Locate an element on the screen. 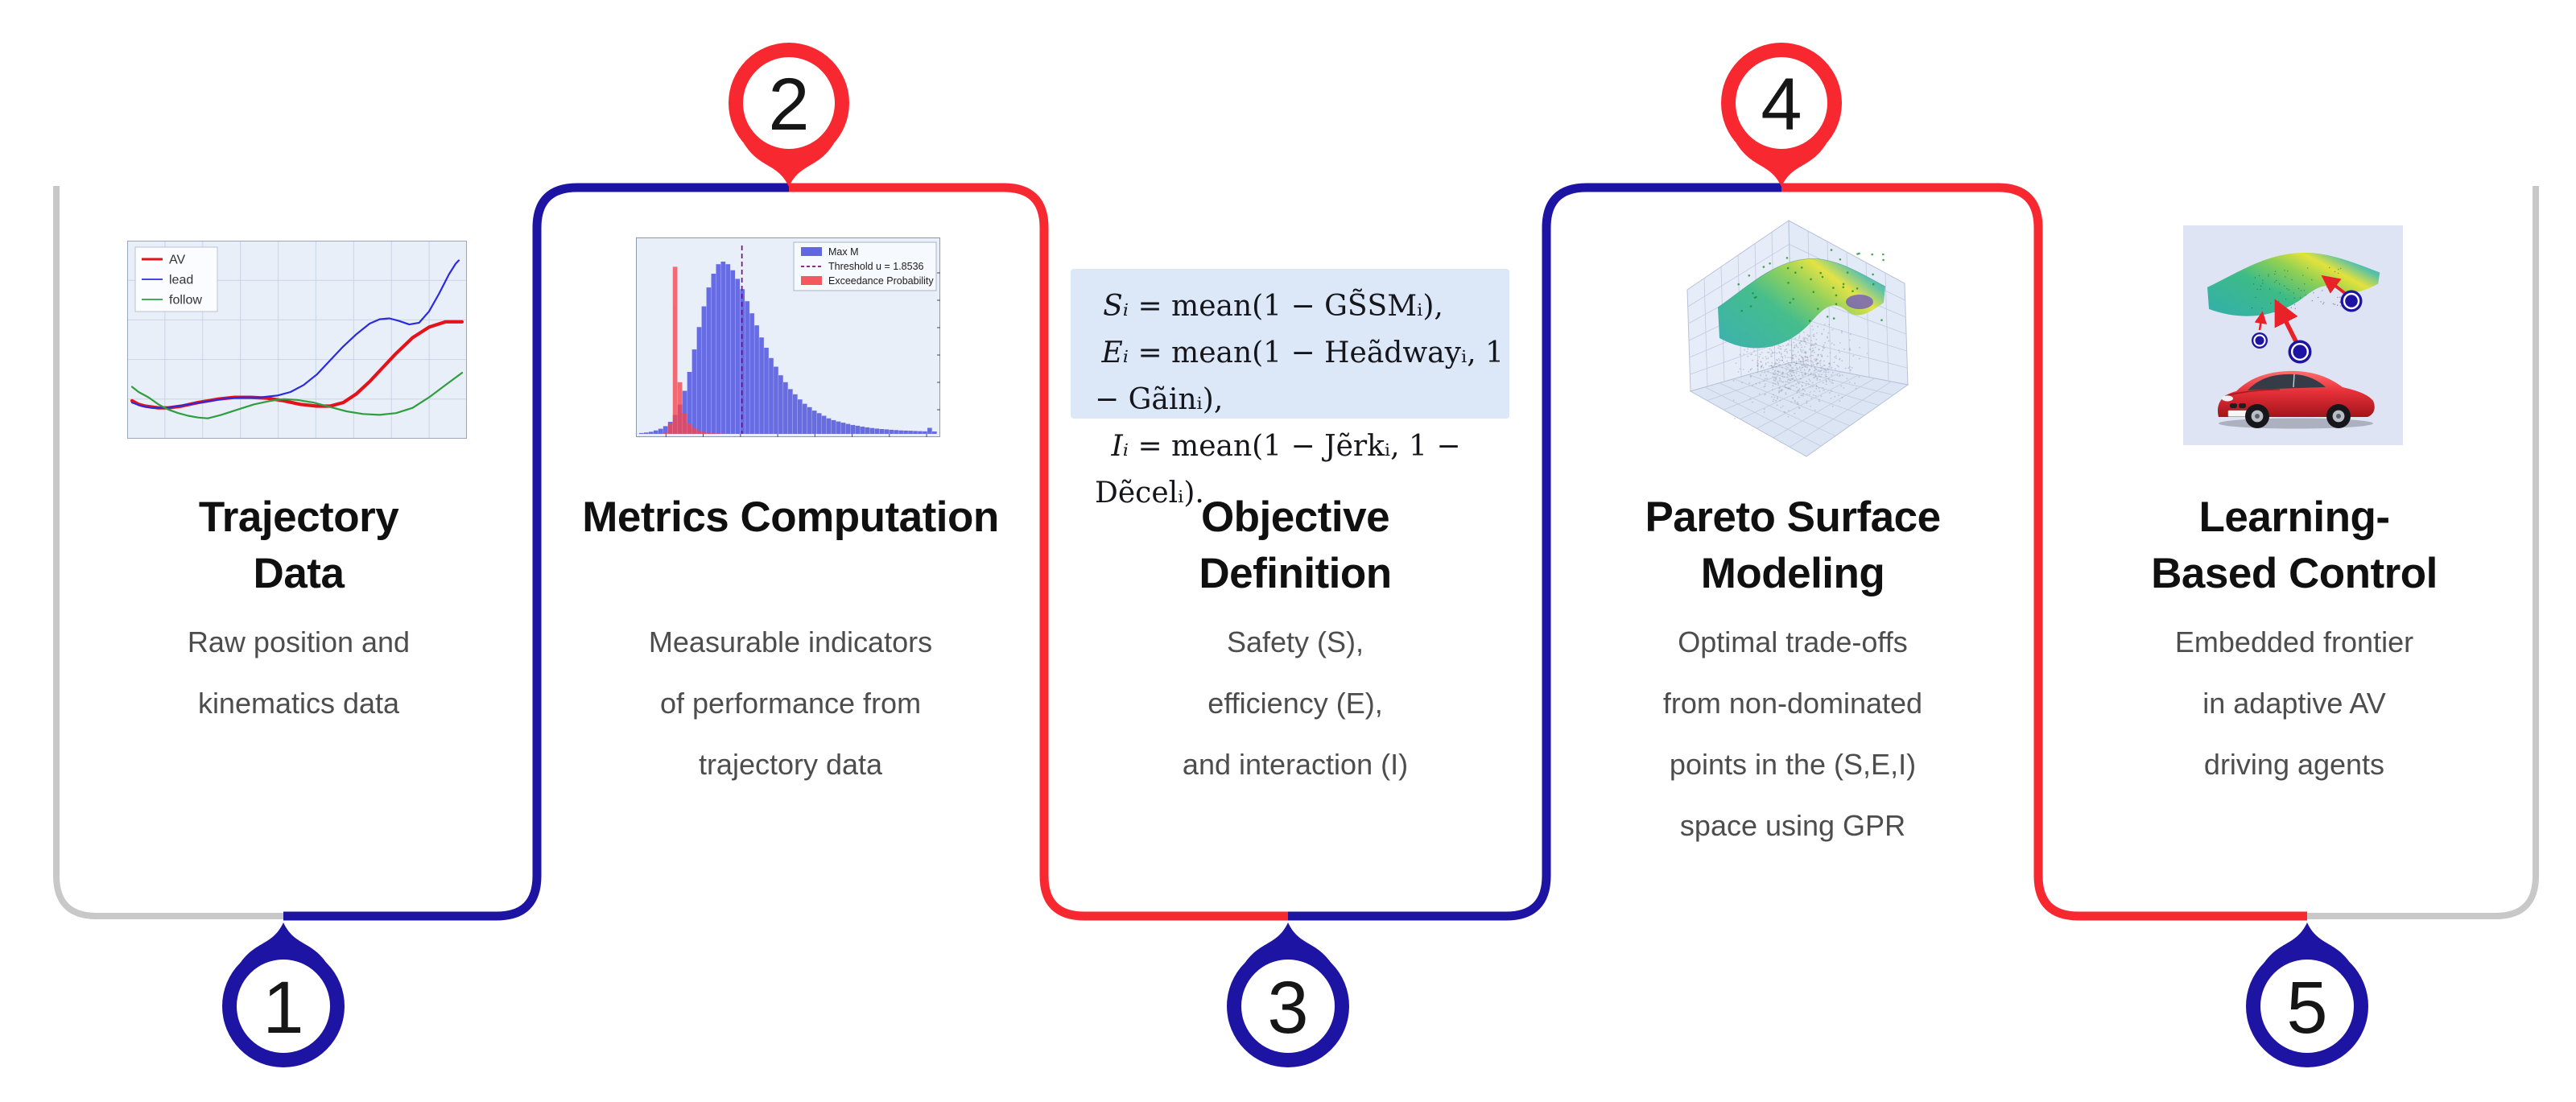  frontier-surface is located at coordinates (2293, 284).